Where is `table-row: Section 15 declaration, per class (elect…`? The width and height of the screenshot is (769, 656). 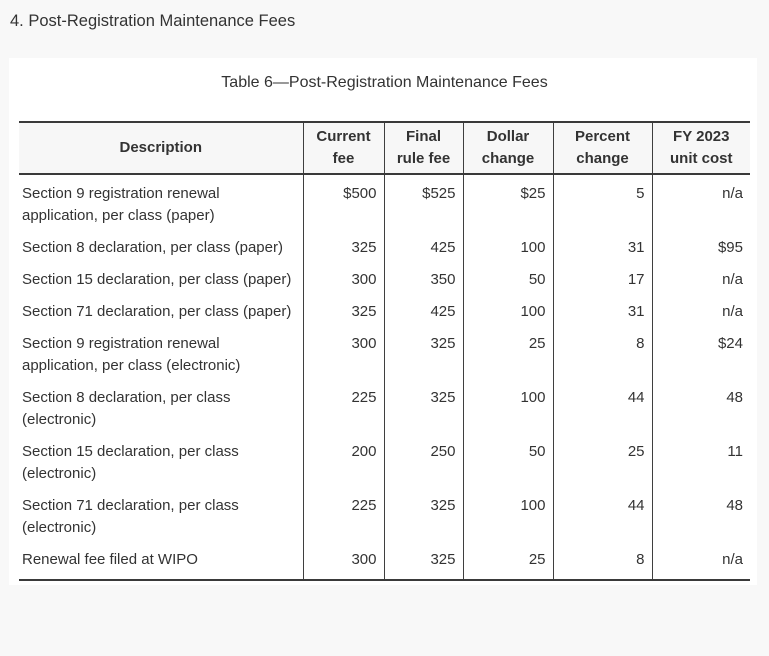
table-row: Section 15 declaration, per class (elect… is located at coordinates (384, 460).